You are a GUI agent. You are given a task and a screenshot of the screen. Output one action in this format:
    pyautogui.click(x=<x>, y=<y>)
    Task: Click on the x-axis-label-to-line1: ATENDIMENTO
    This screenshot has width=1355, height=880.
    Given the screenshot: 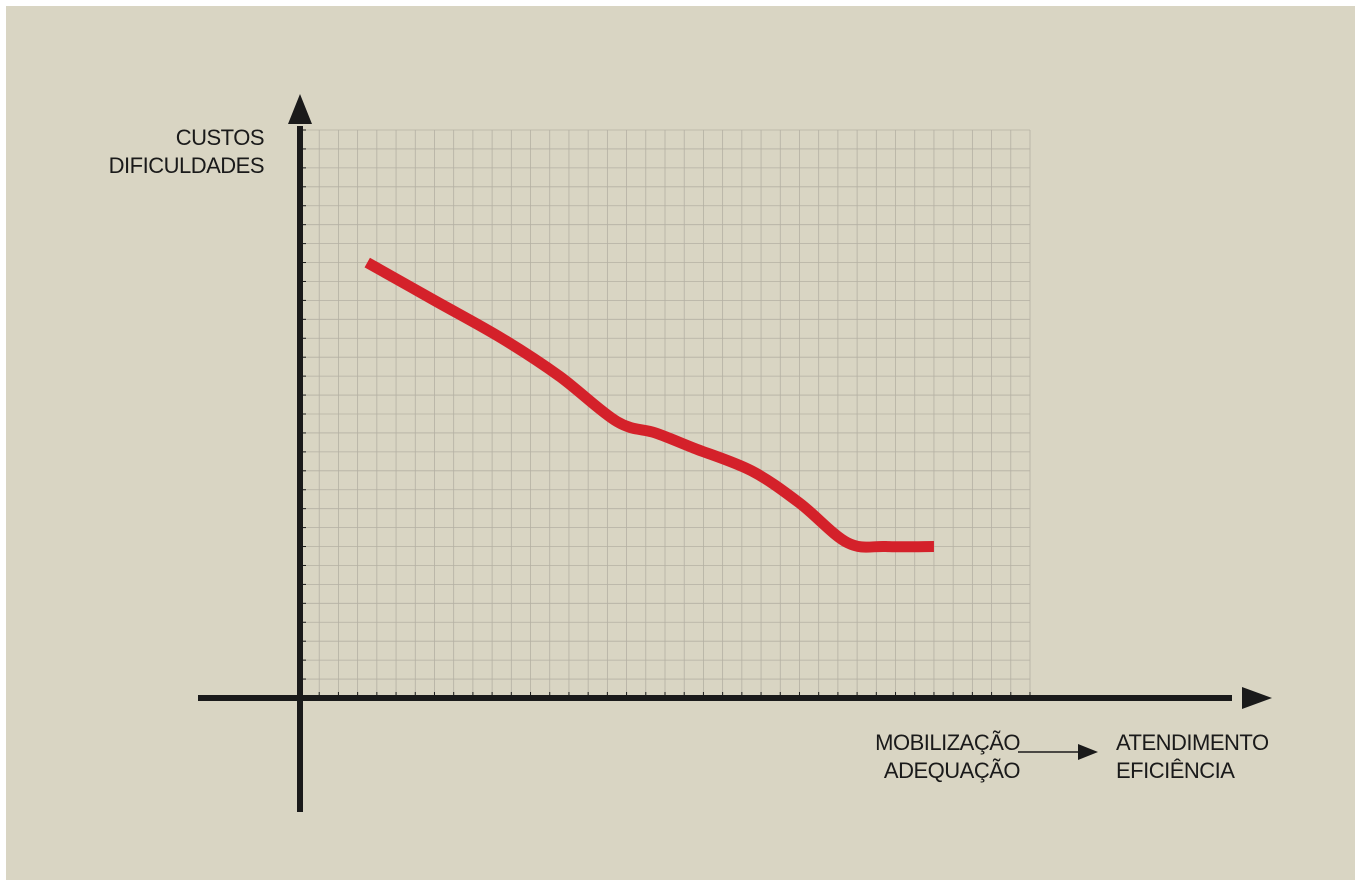 What is the action you would take?
    pyautogui.click(x=1192, y=742)
    